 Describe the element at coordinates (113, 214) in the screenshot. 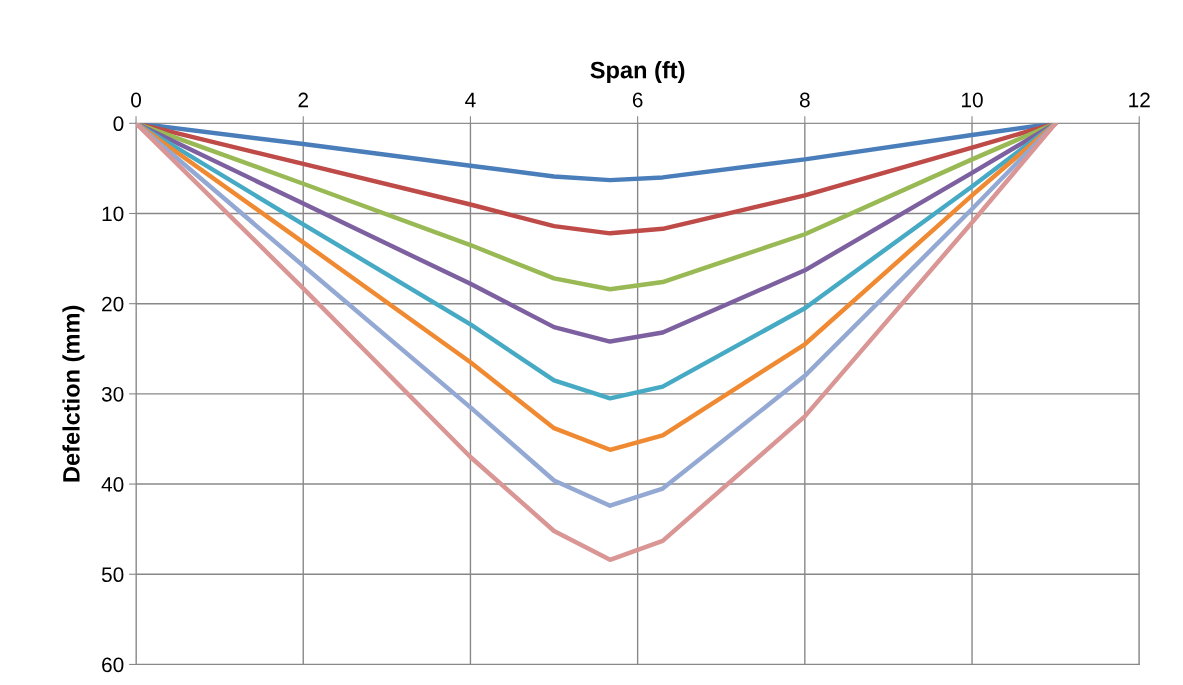

I see `y-tick-label: 10` at that location.